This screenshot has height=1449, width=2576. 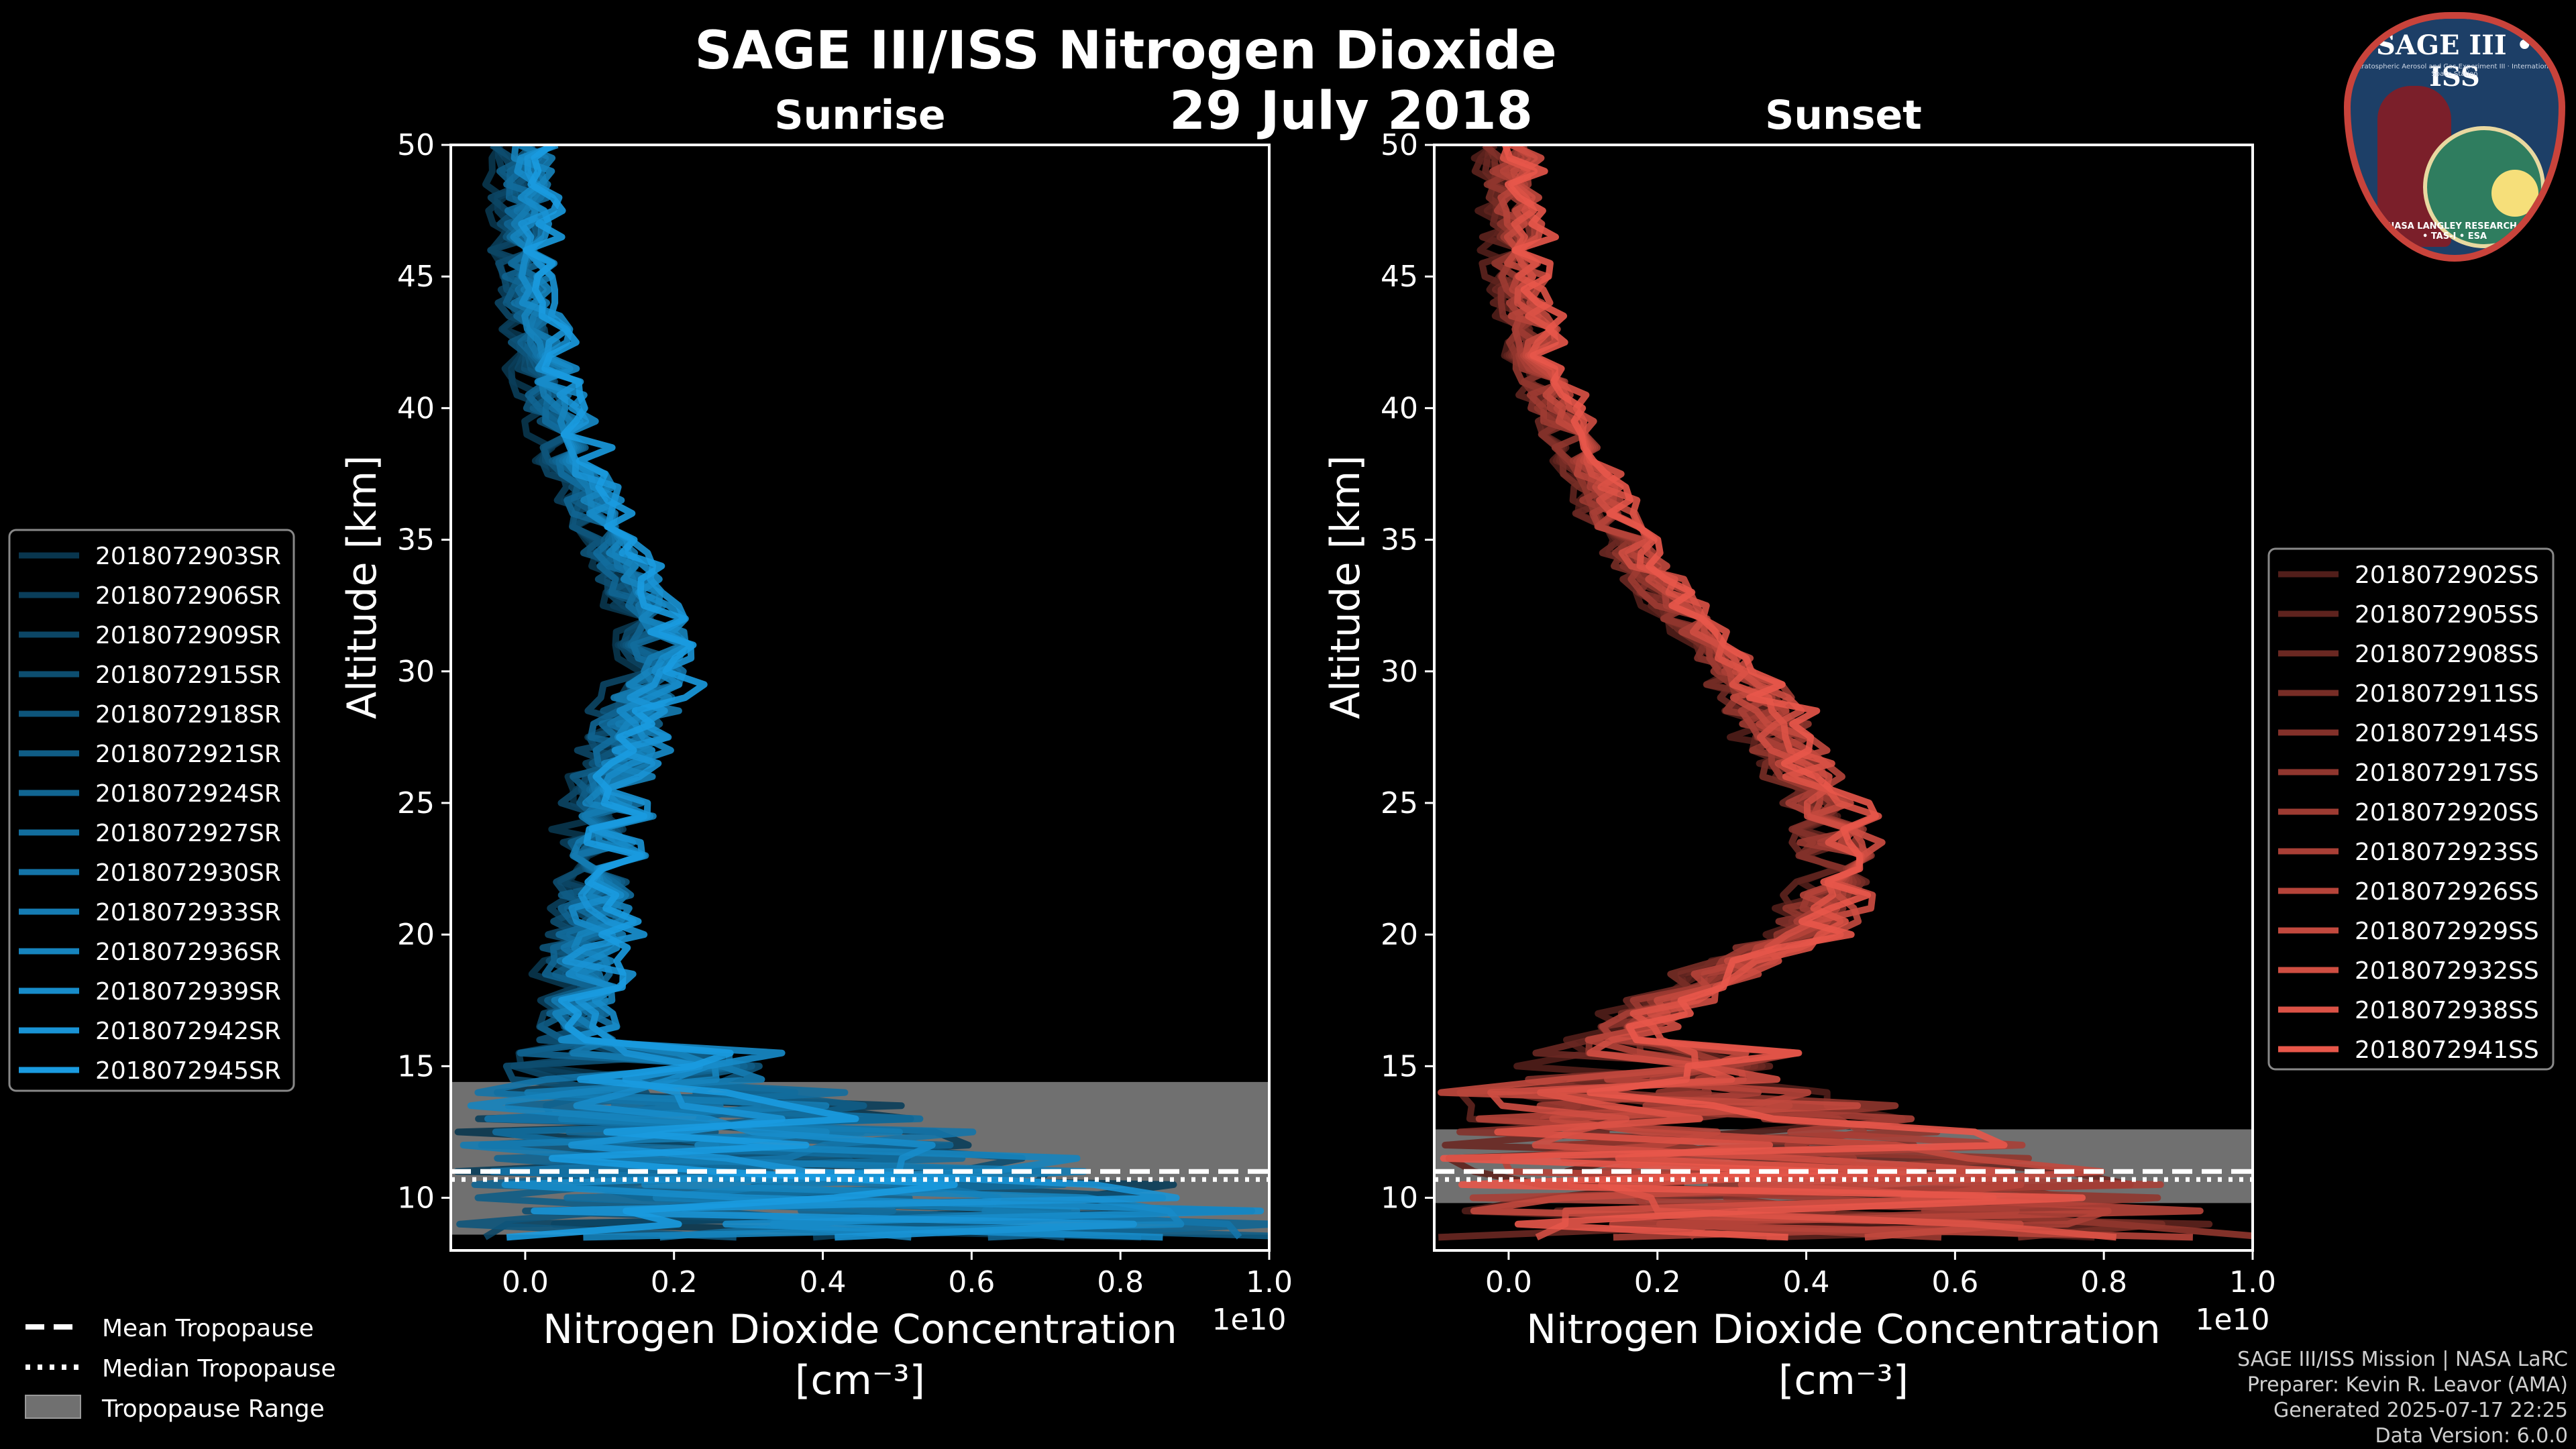 I want to click on legend-label: 2018072939SR, so click(x=188, y=992).